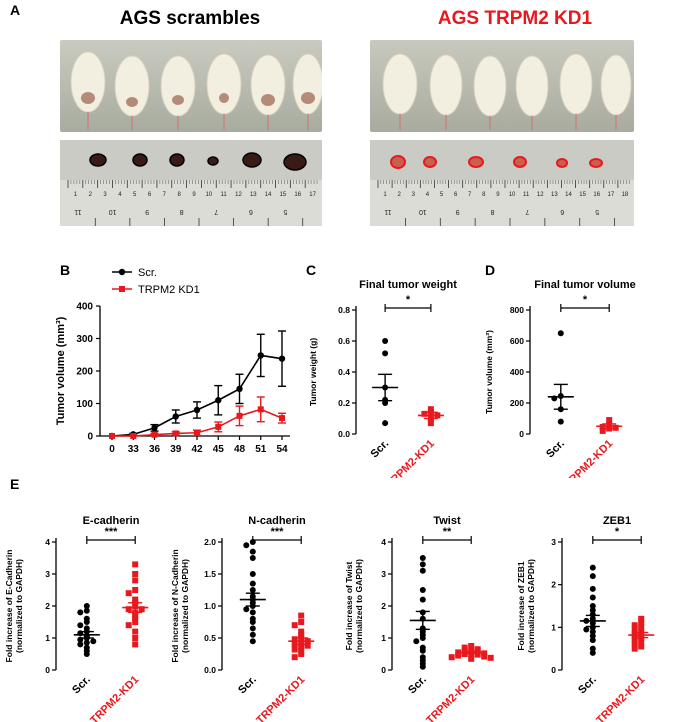 This screenshot has width=685, height=722. What do you see at coordinates (147, 211) in the screenshot?
I see `ruler-inverted-number: 9` at bounding box center [147, 211].